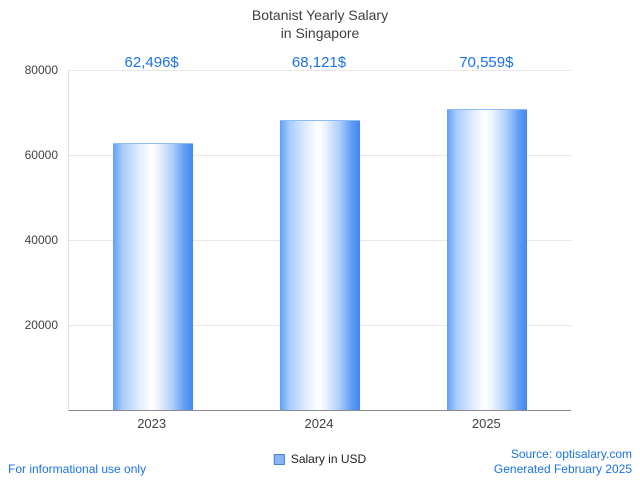 This screenshot has height=480, width=640. I want to click on chart-title-line2: in Singapore, so click(320, 33).